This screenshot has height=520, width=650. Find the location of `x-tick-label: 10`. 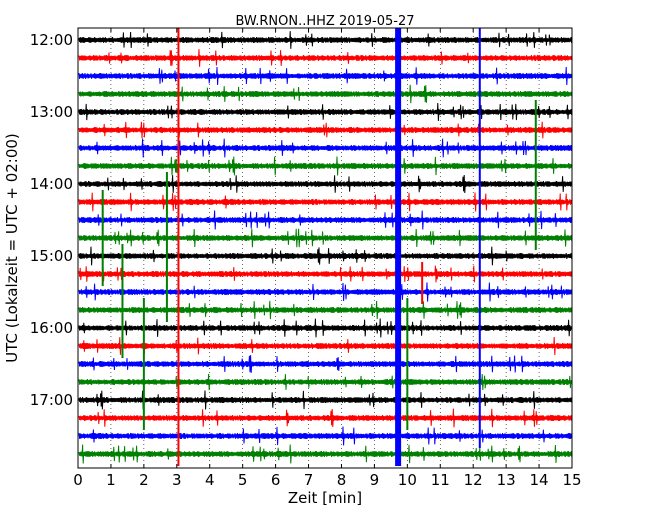

x-tick-label: 10 is located at coordinates (407, 480).